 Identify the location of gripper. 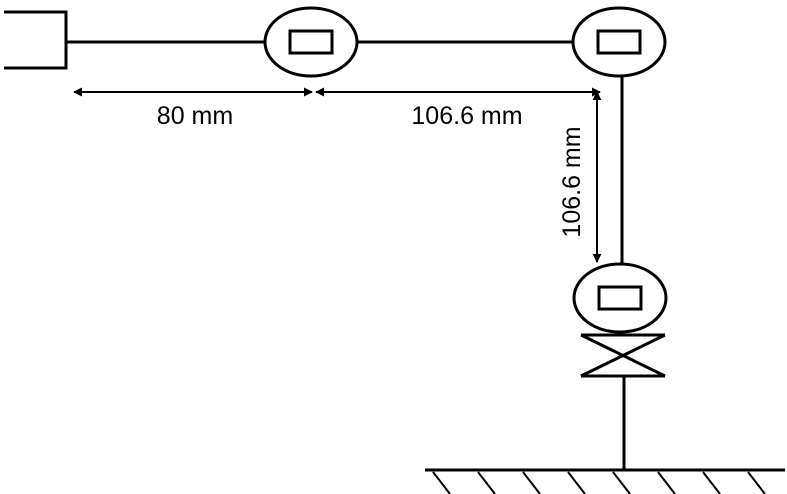
(623, 355).